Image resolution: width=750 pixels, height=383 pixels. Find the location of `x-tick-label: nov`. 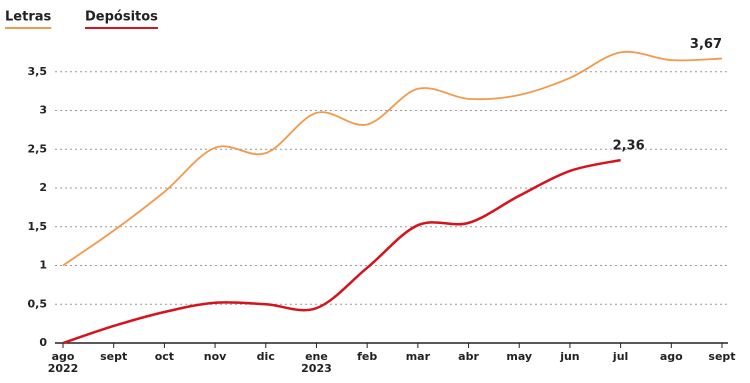

x-tick-label: nov is located at coordinates (215, 356).